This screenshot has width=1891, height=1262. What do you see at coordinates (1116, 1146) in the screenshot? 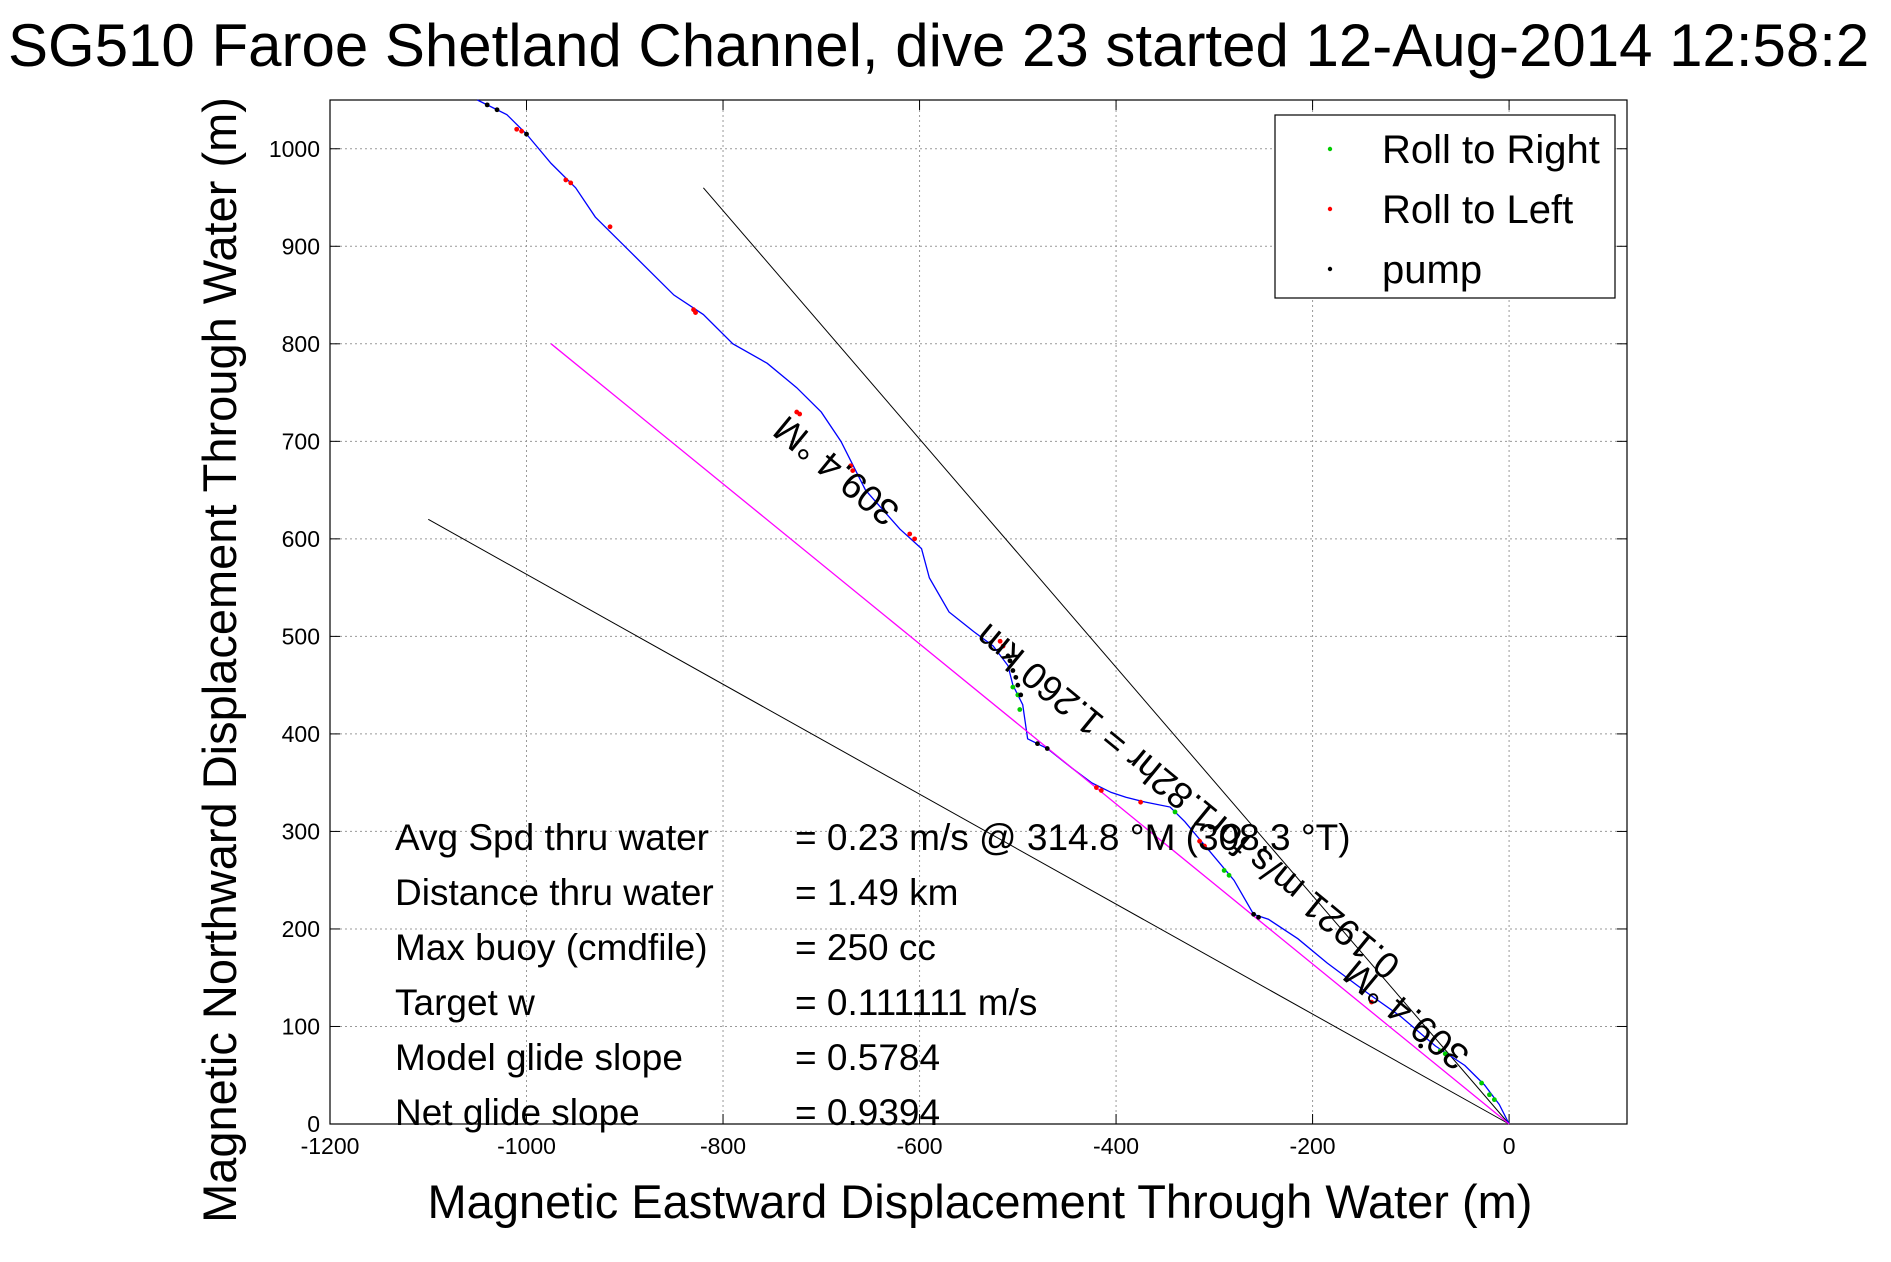
I see `x-tick-label: -400` at bounding box center [1116, 1146].